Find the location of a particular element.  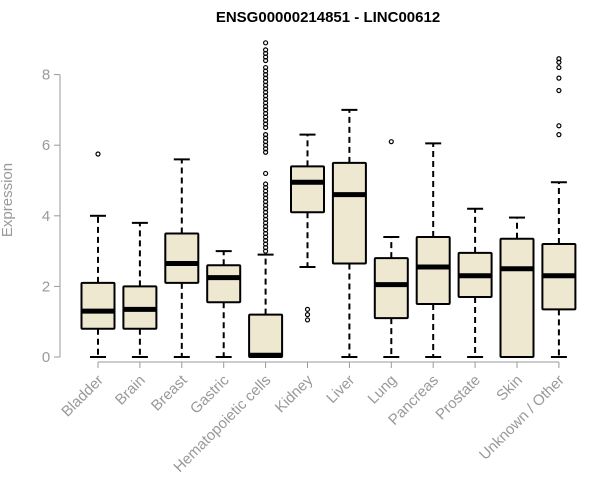

x-tick-label: Kidney is located at coordinates (294, 393).